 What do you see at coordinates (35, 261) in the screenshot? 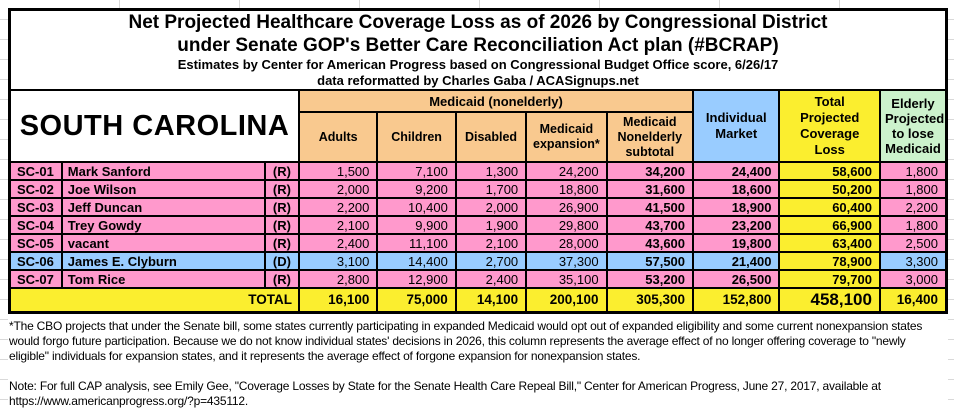
I see `district-cell: SC-06` at bounding box center [35, 261].